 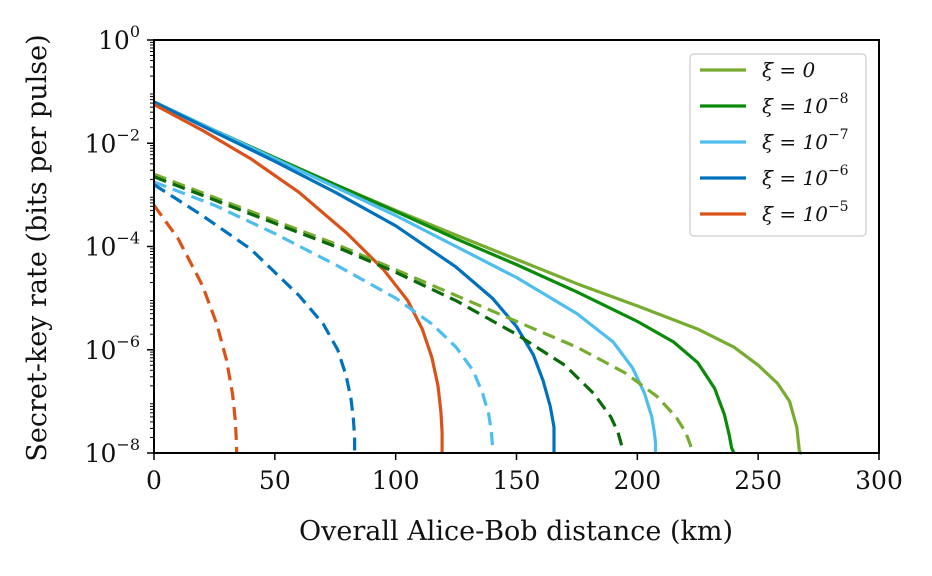 What do you see at coordinates (119, 38) in the screenshot?
I see `y-tick-label: 10⁰` at bounding box center [119, 38].